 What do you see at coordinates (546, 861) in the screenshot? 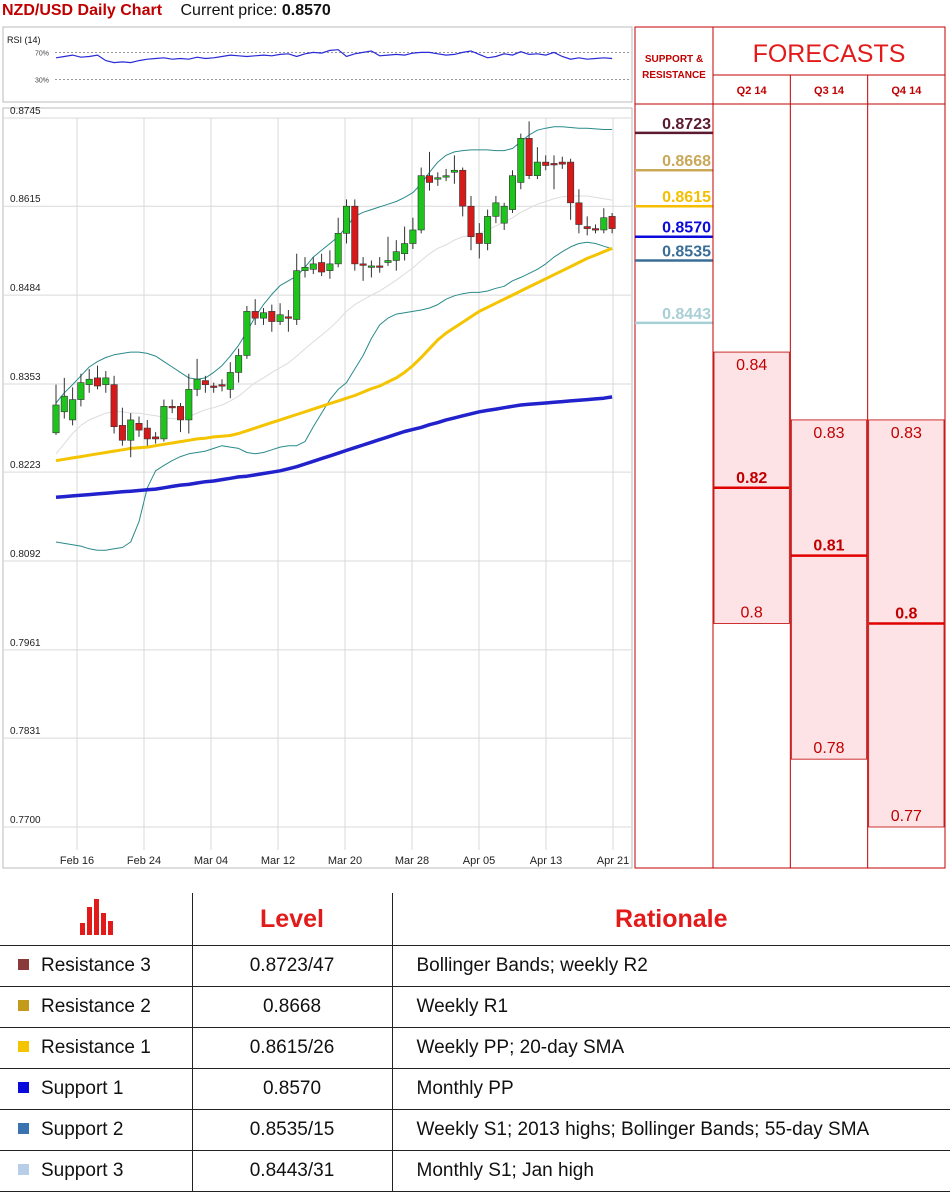
I see `x-tick-label: Apr 13` at bounding box center [546, 861].